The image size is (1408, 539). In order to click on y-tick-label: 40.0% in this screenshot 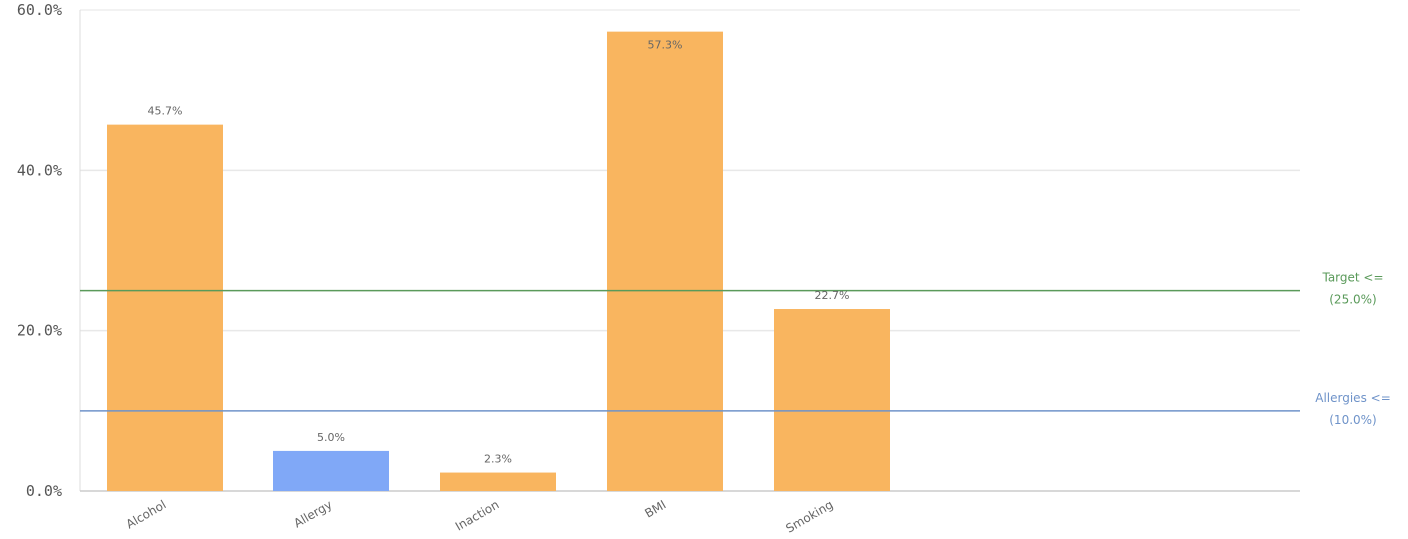, I will do `click(39, 170)`.